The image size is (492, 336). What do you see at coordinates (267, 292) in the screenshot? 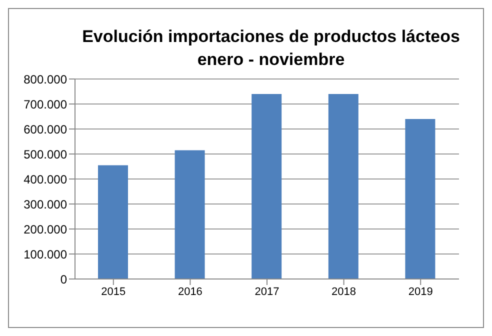
I see `x-tick-label: 2017` at bounding box center [267, 292].